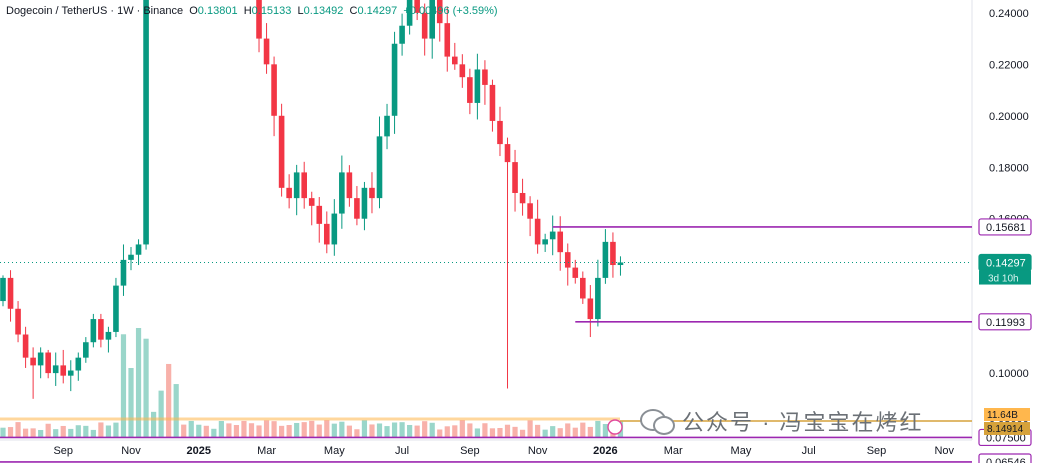  What do you see at coordinates (1009, 374) in the screenshot?
I see `price-tick-label: 0.10000` at bounding box center [1009, 374].